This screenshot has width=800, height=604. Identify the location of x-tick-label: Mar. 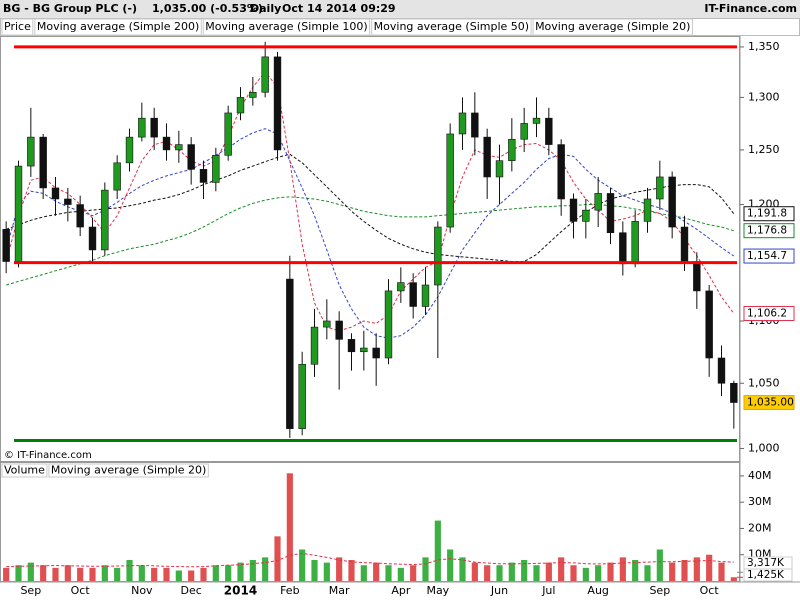
(339, 590).